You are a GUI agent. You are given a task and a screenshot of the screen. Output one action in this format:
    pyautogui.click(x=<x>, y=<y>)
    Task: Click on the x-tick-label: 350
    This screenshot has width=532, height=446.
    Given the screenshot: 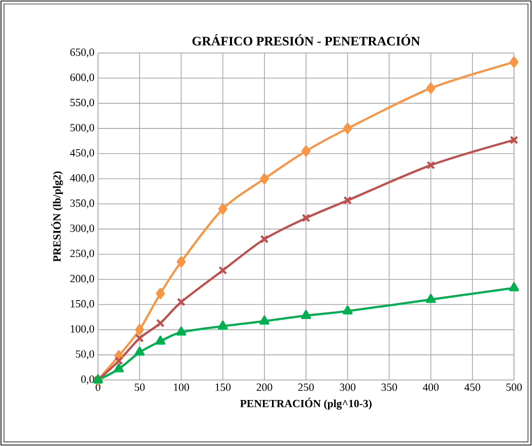 What is the action you would take?
    pyautogui.click(x=390, y=387)
    